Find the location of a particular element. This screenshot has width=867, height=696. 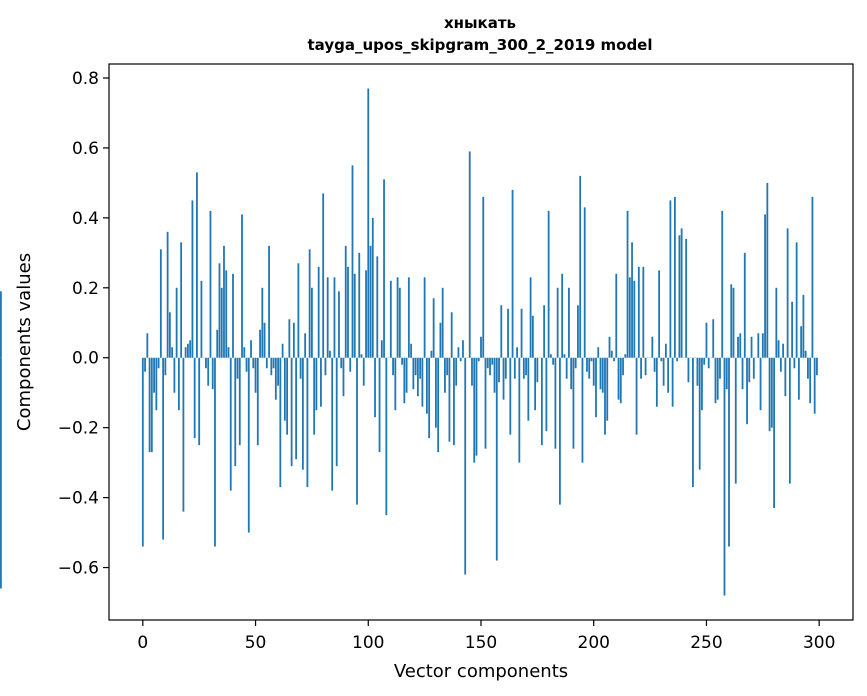

y-axis-label: Components values is located at coordinates (24, 342).